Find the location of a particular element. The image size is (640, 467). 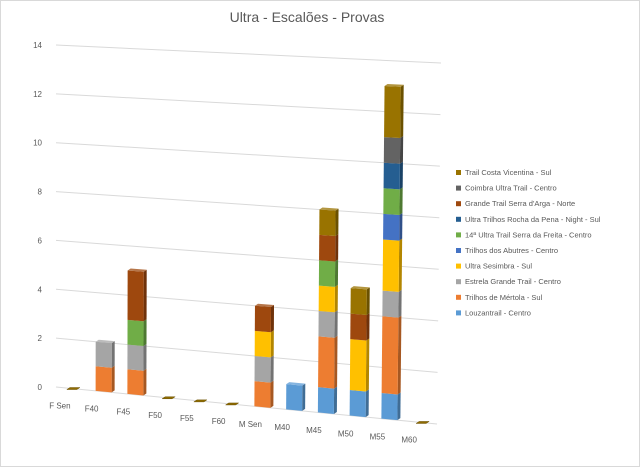

legend-item: Louzantrail - Centro is located at coordinates (493, 312).